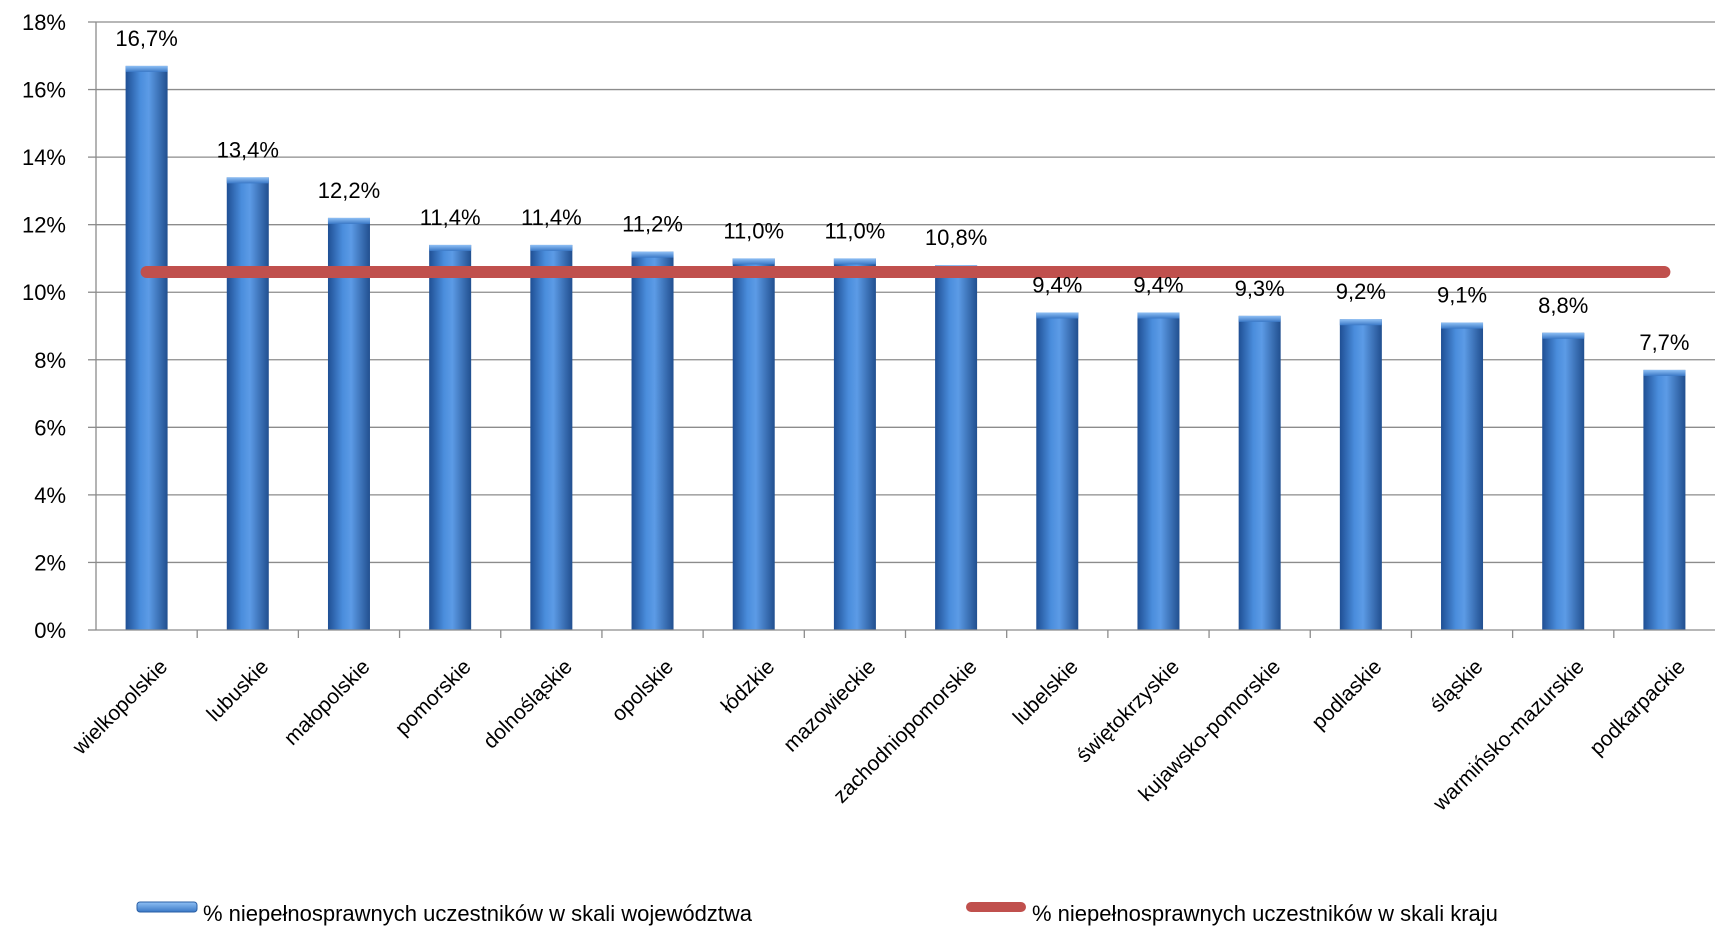  I want to click on data-label: 9,2%, so click(1361, 291).